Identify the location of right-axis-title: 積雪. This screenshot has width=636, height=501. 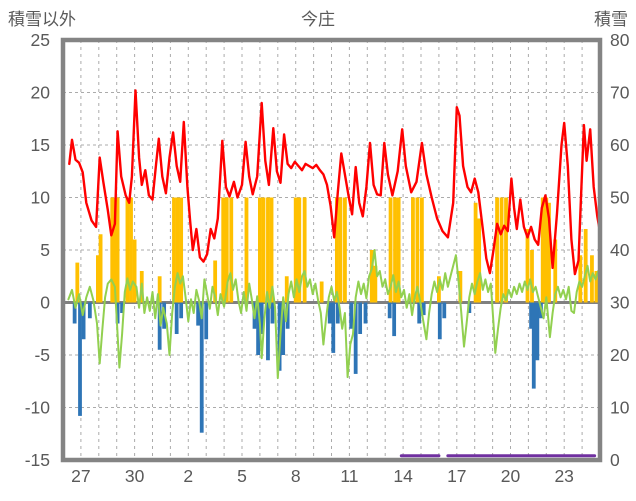
(611, 19).